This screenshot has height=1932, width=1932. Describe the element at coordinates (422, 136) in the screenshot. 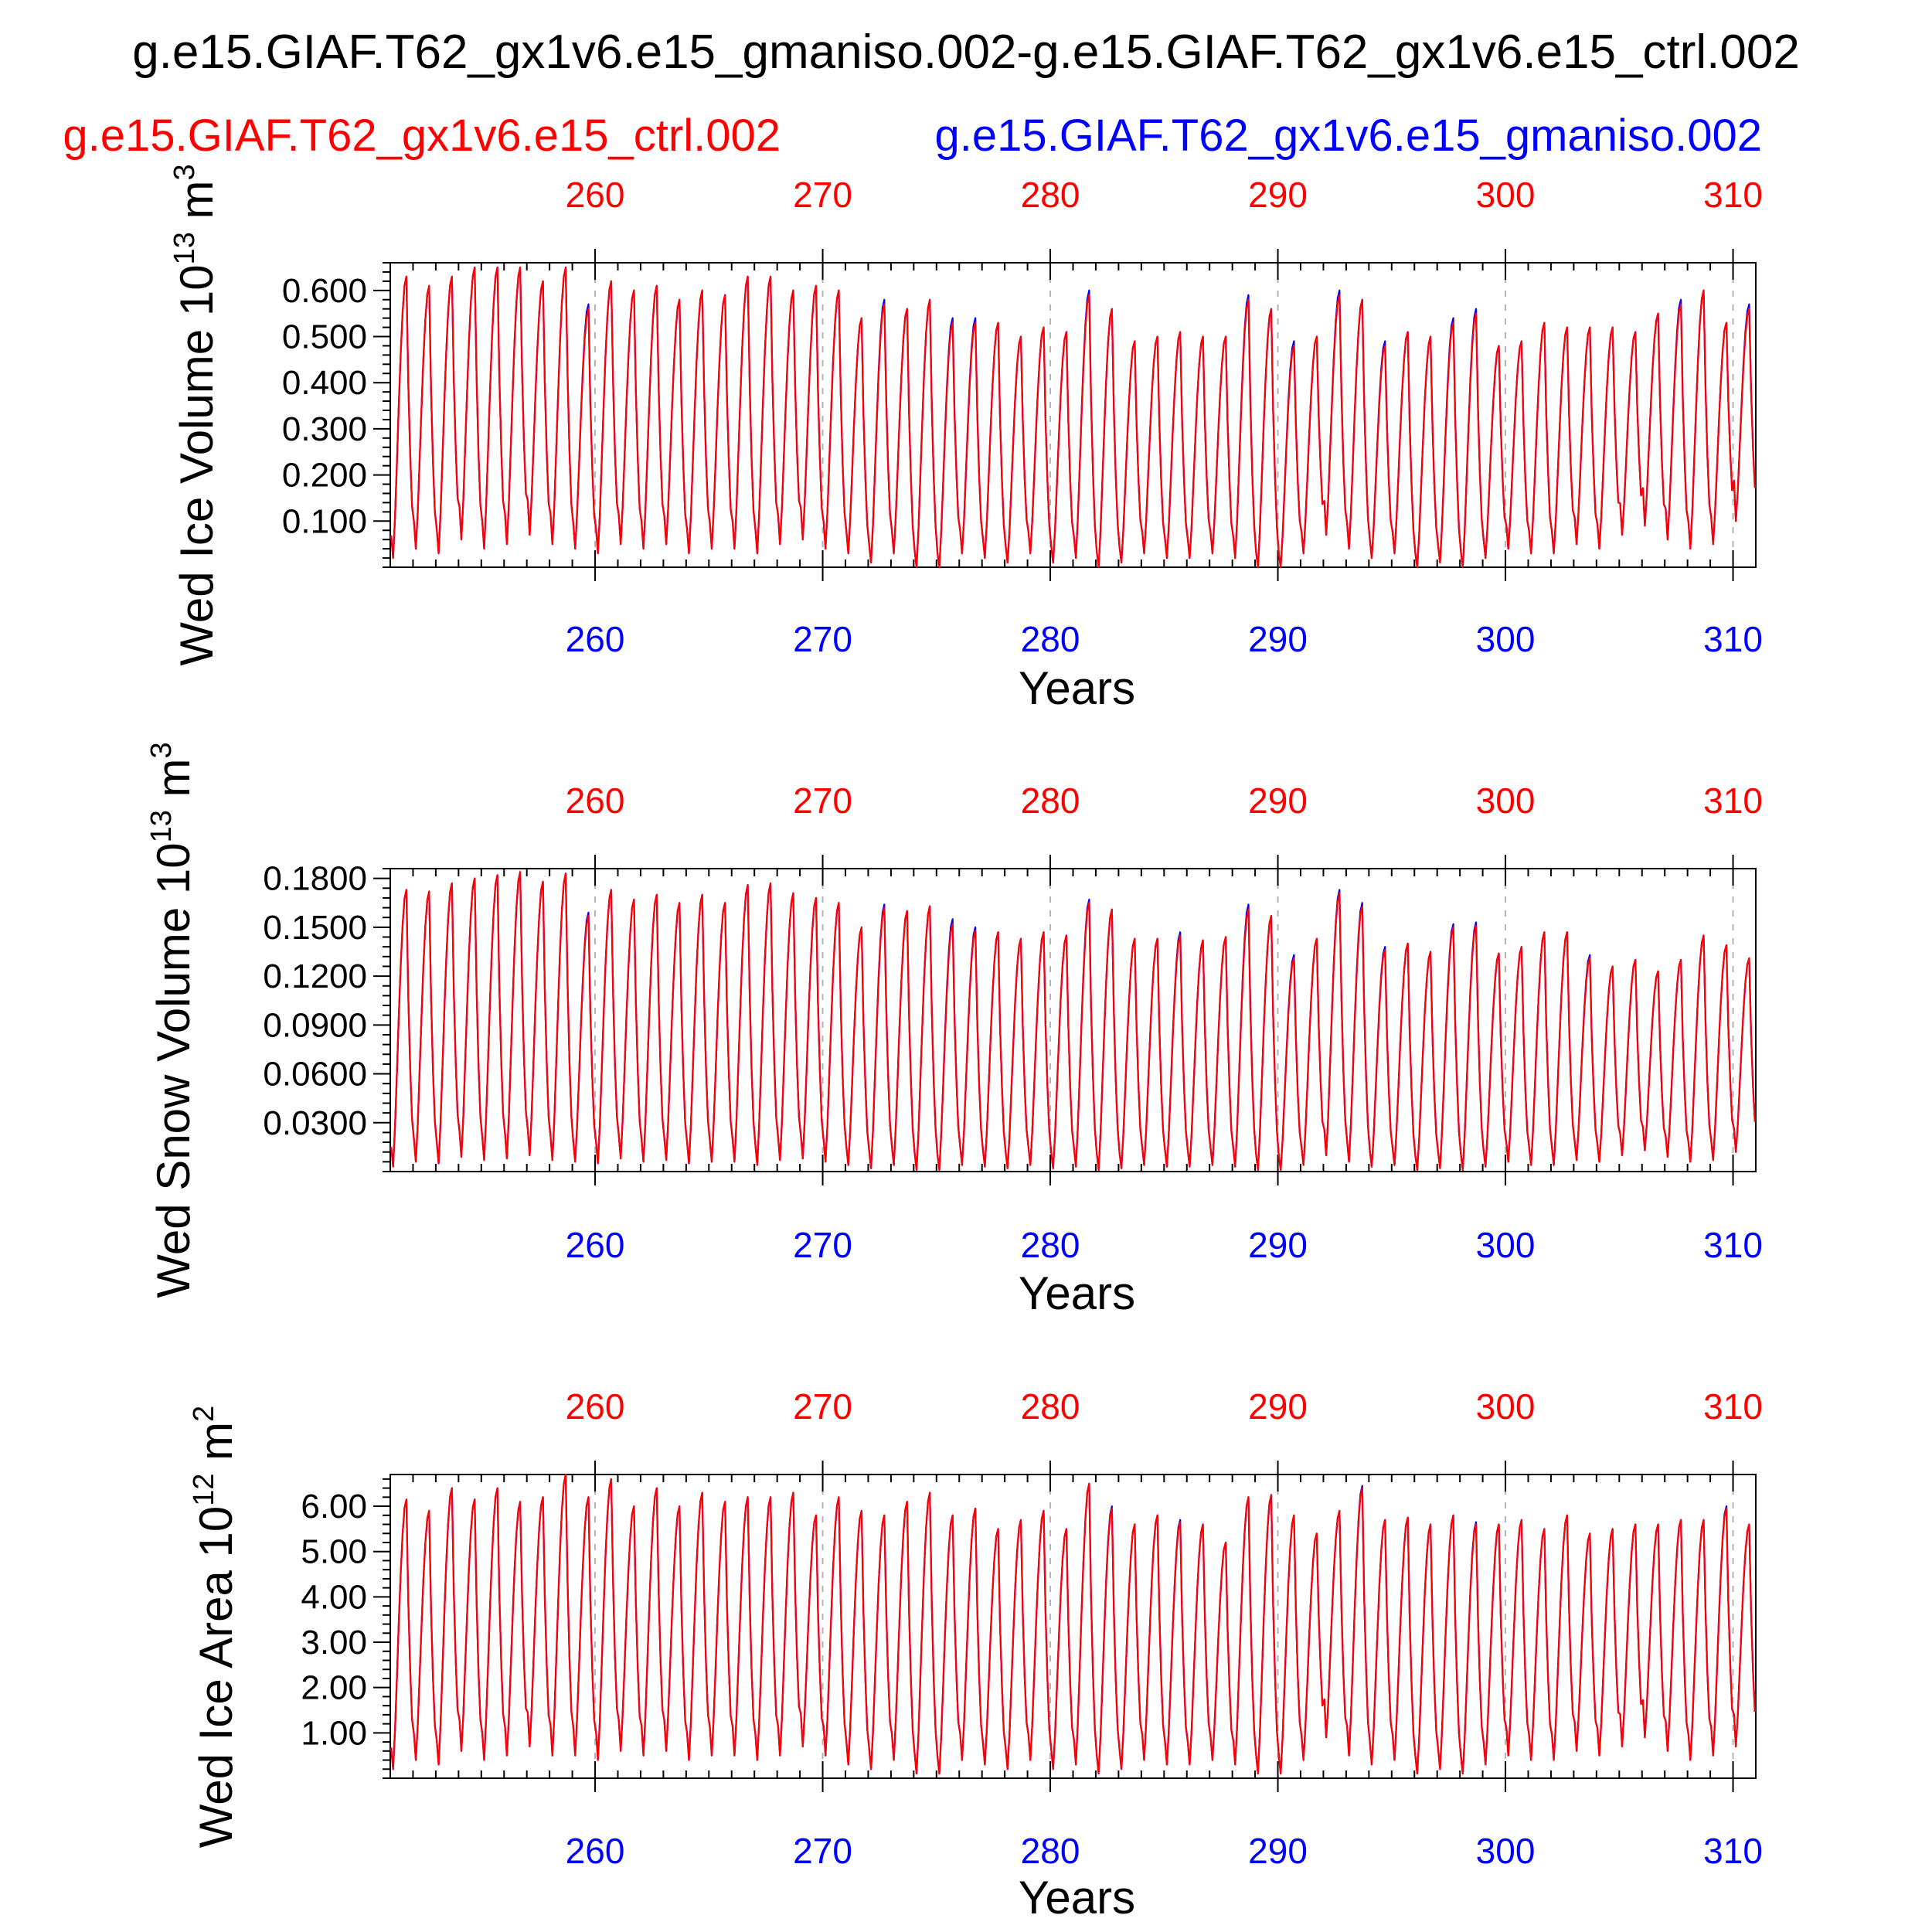

I see `legend-ctrl: g.e15.GIAF.T62_gx1v6.e15_ctrl.002` at that location.